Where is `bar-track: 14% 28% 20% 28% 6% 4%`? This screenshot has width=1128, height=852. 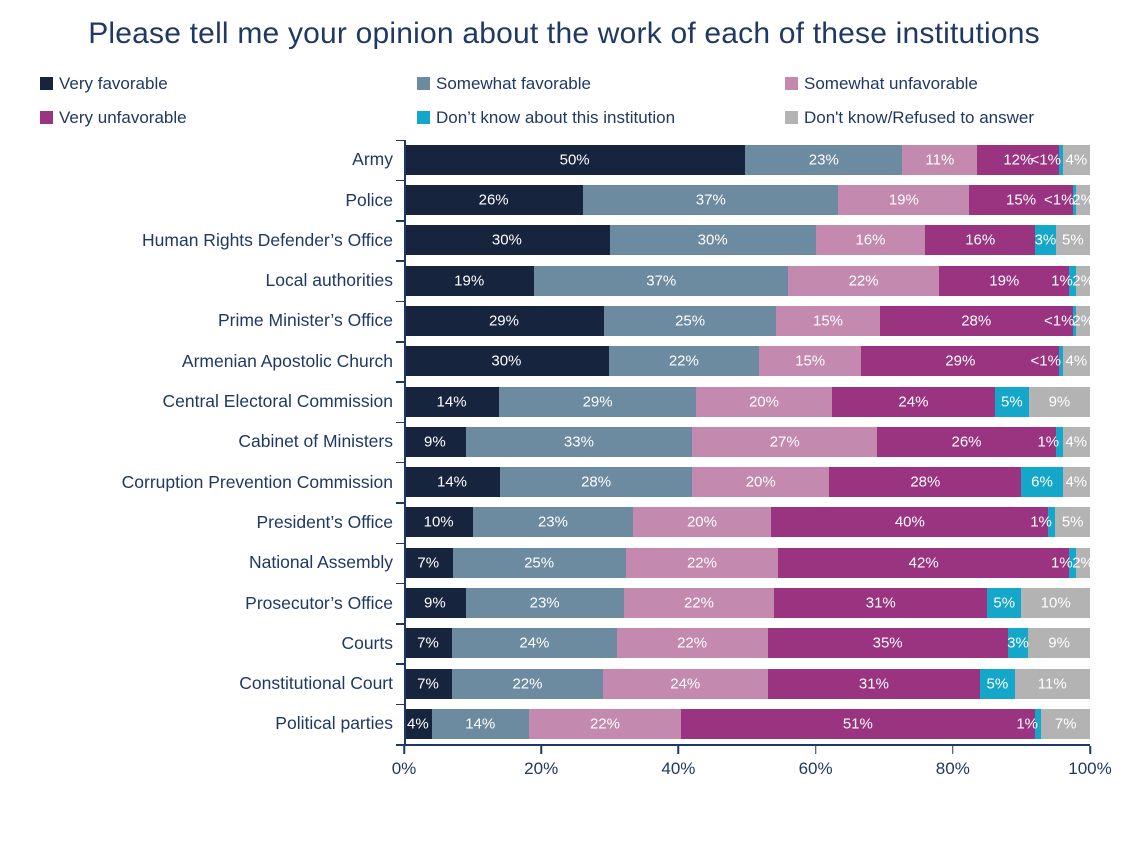 bar-track: 14% 28% 20% 28% 6% 4% is located at coordinates (747, 482).